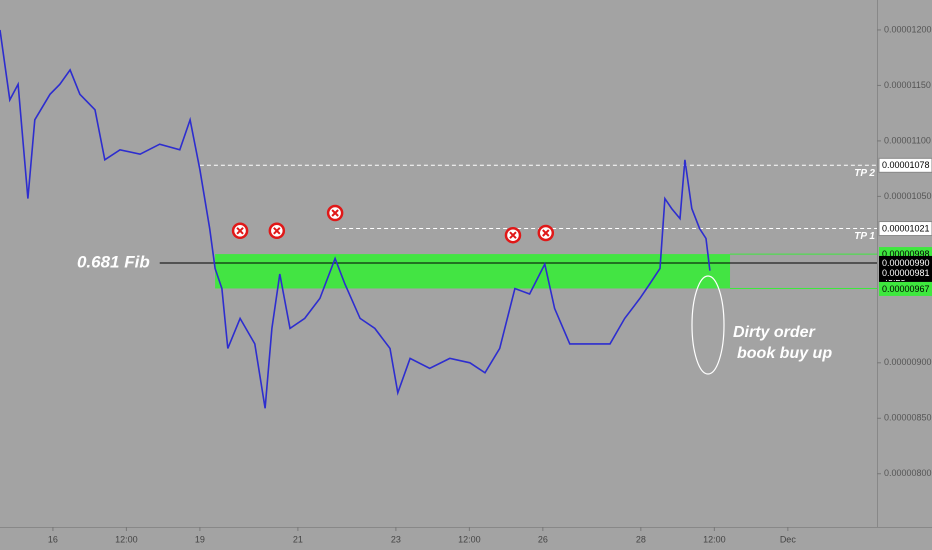 The width and height of the screenshot is (932, 550). What do you see at coordinates (908, 196) in the screenshot?
I see `y-tick-label: 0.00001050` at bounding box center [908, 196].